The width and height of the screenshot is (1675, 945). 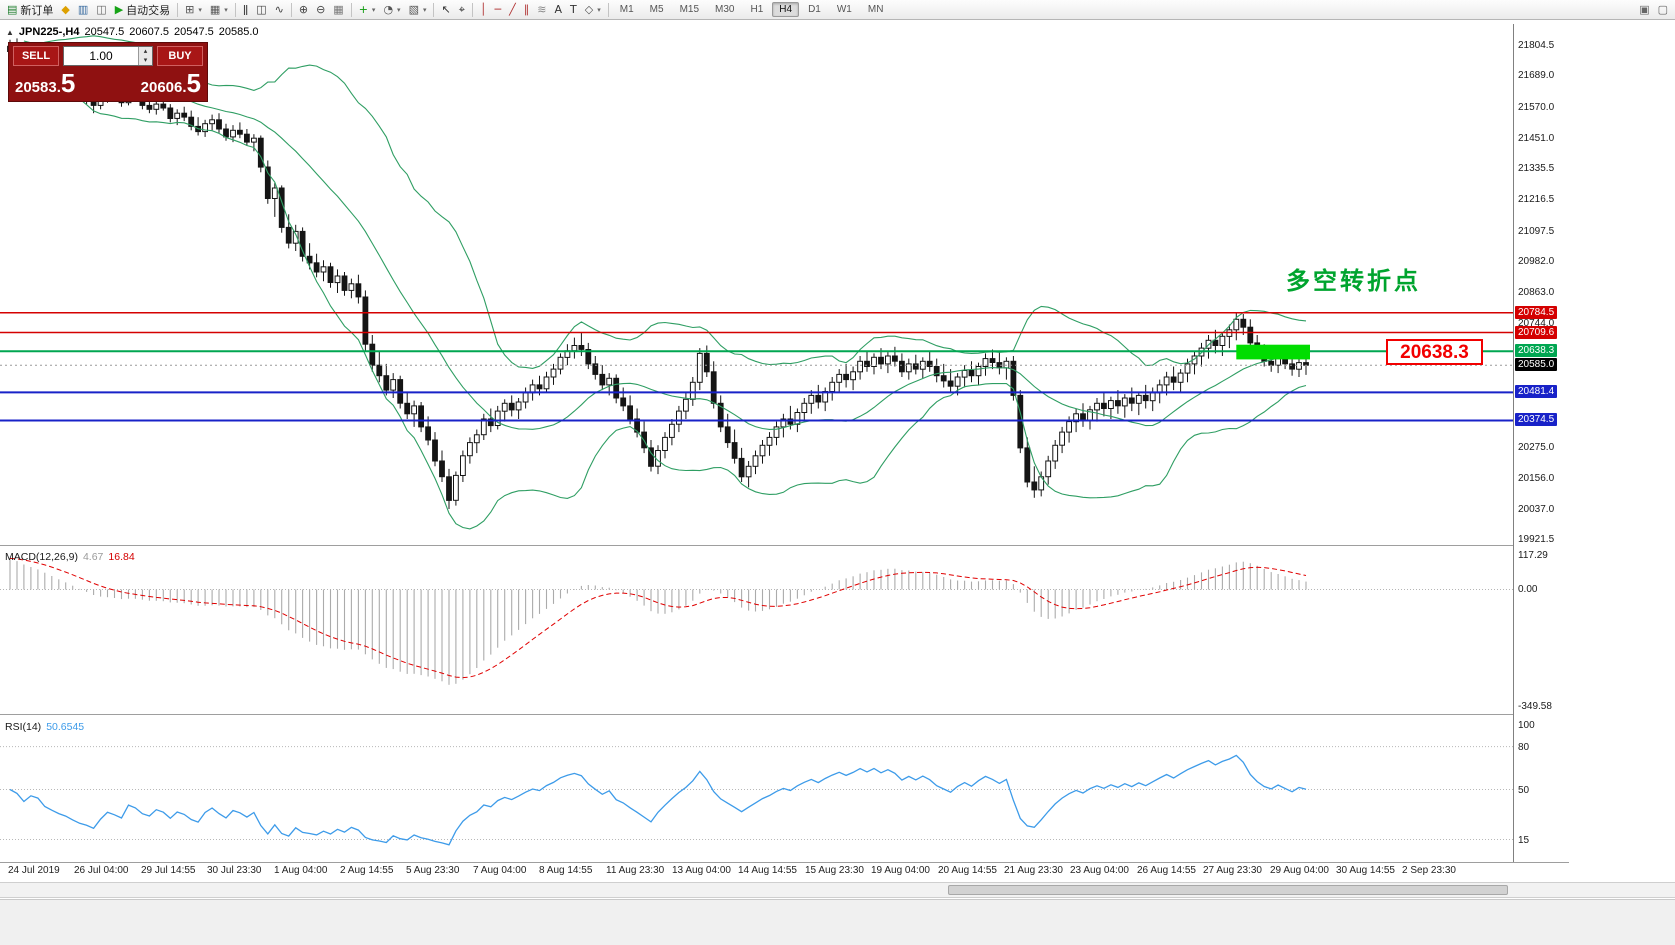 I want to click on rsi-axis-label: 80, so click(x=1524, y=747).